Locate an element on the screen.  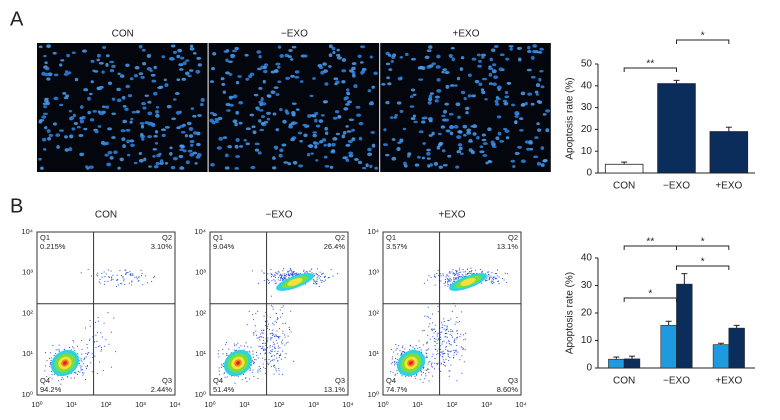
y-tick-label: 20 is located at coordinates (587, 129).